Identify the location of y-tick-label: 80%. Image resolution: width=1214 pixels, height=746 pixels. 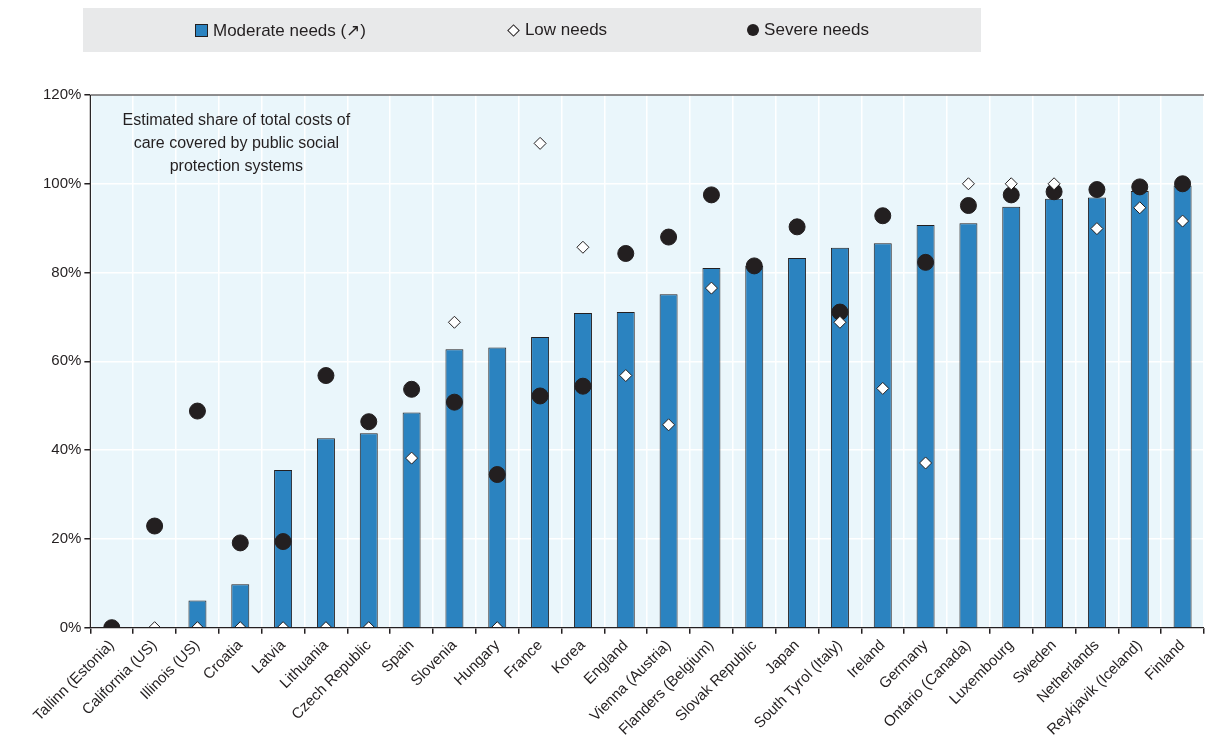
(66, 271).